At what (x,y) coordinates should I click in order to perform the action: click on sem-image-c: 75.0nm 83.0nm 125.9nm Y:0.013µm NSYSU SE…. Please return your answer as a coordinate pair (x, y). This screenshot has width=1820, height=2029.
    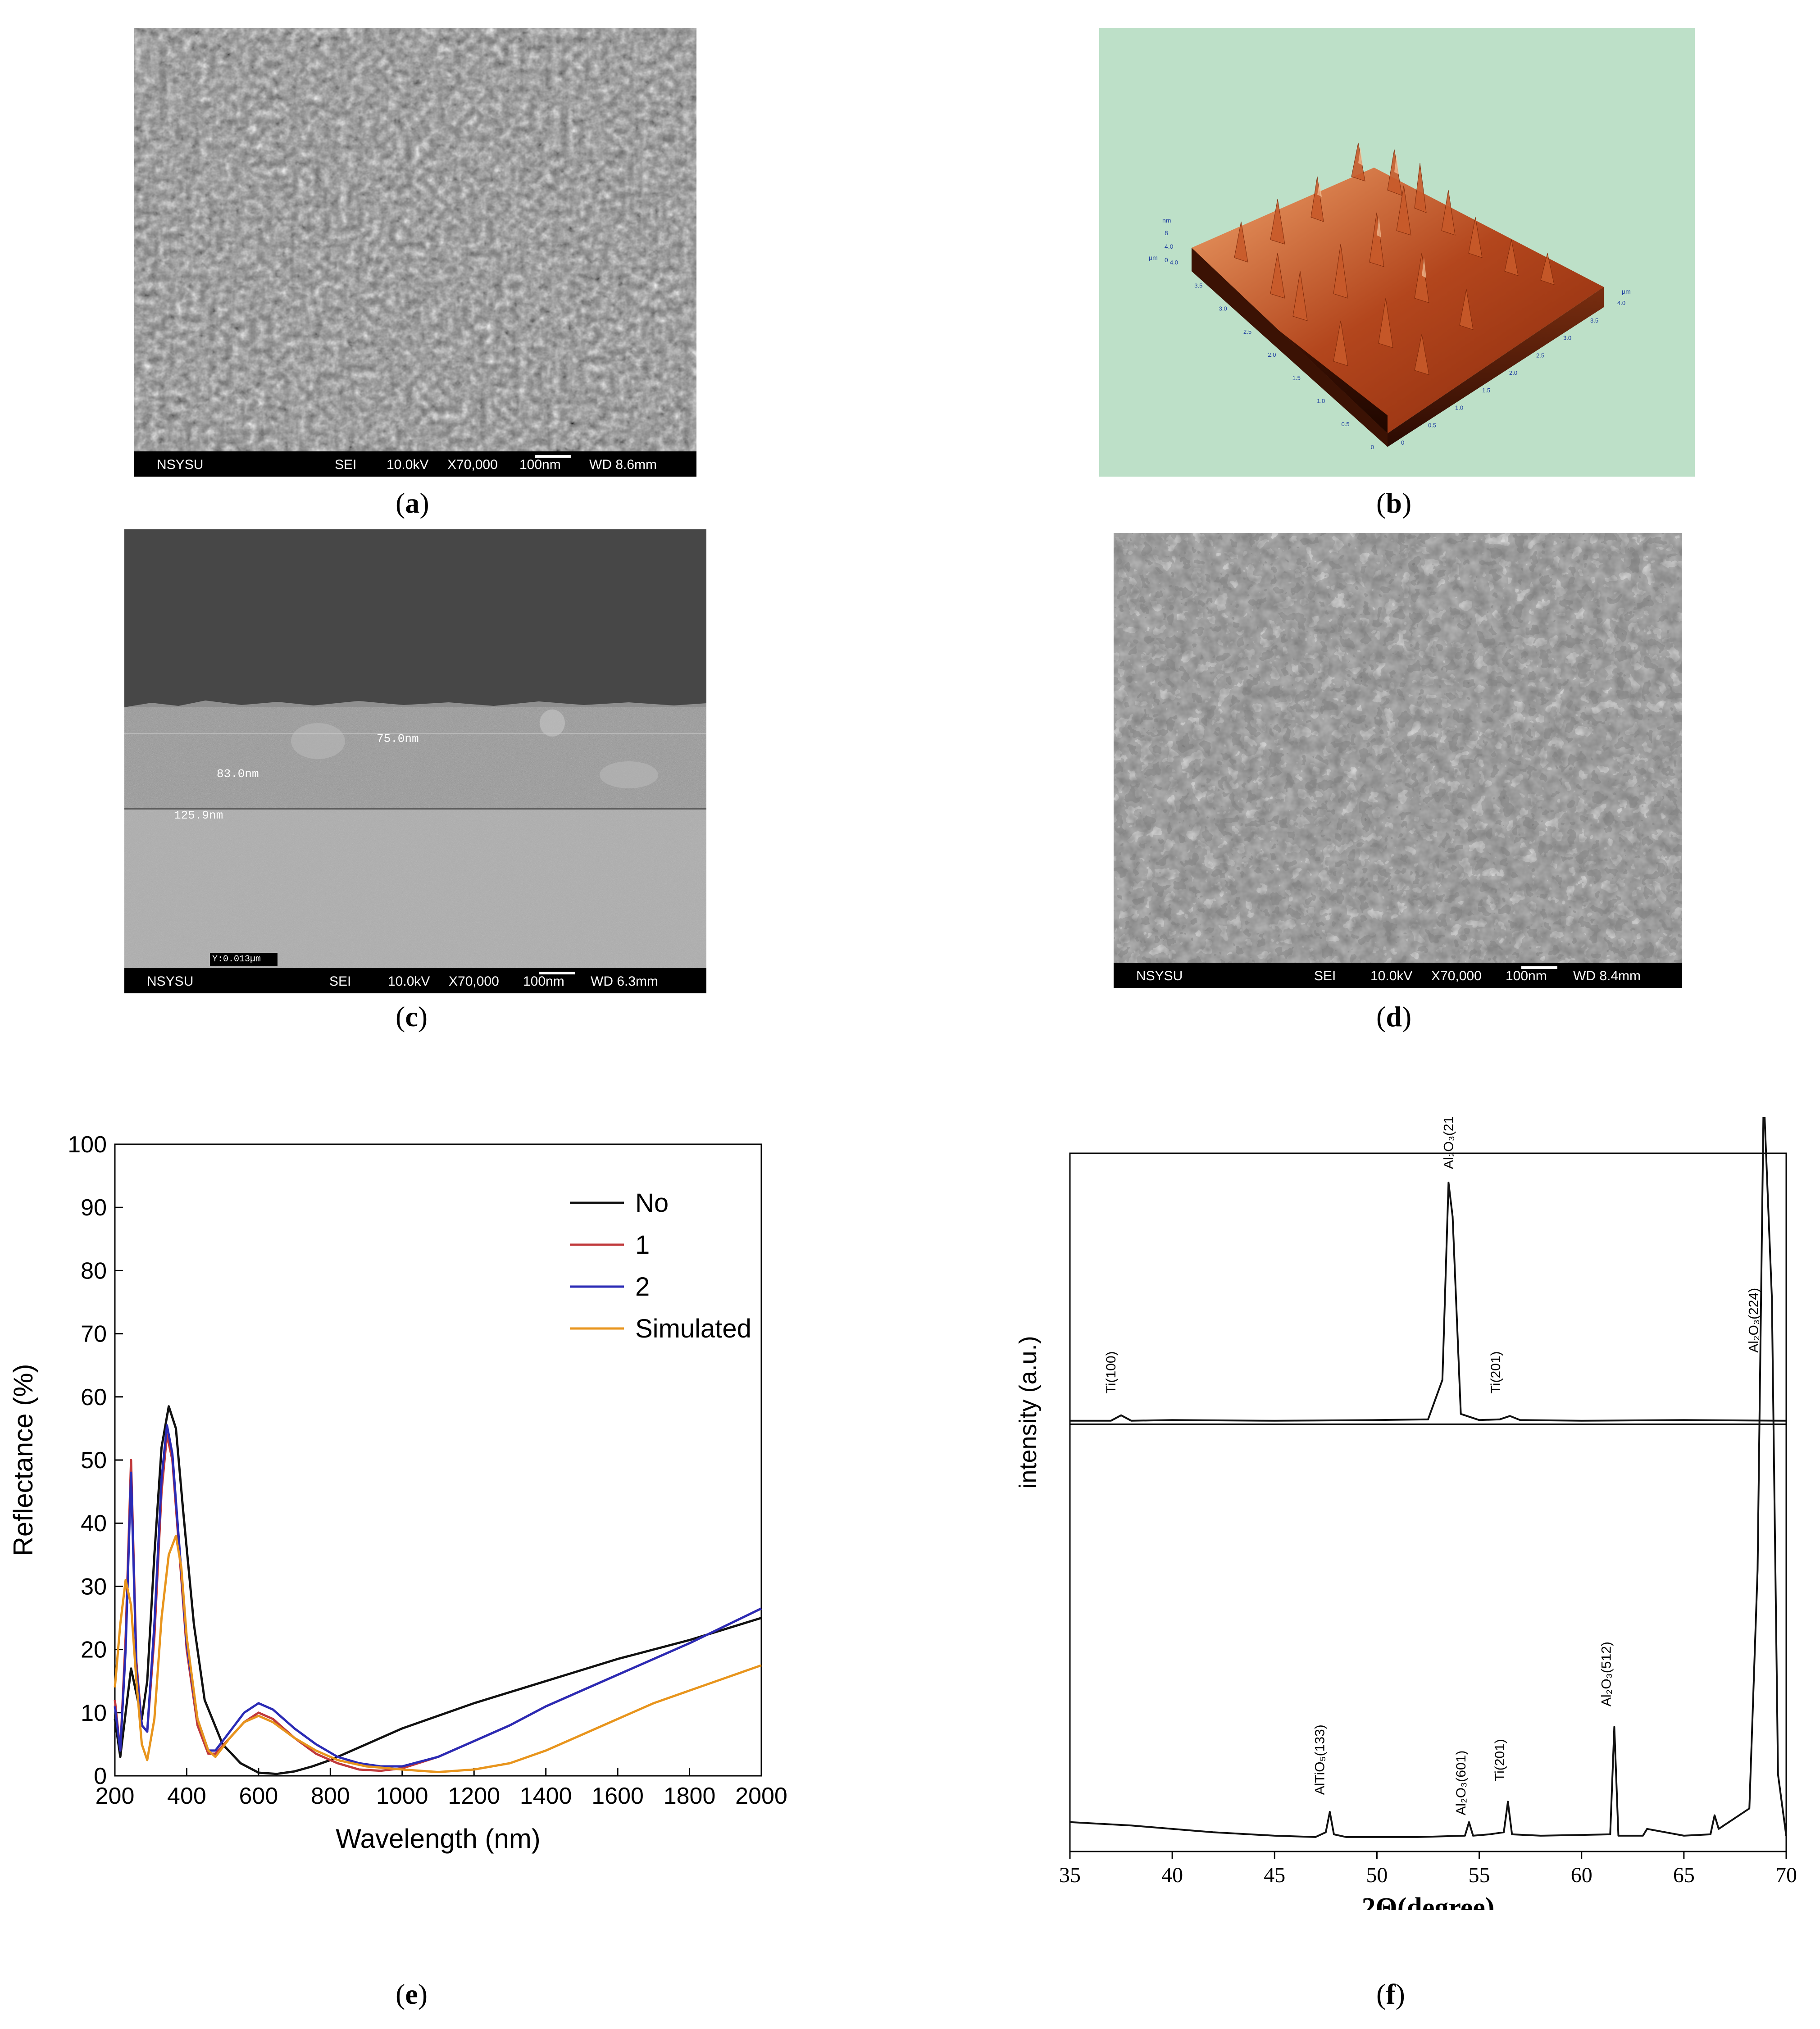
    Looking at the image, I should click on (415, 761).